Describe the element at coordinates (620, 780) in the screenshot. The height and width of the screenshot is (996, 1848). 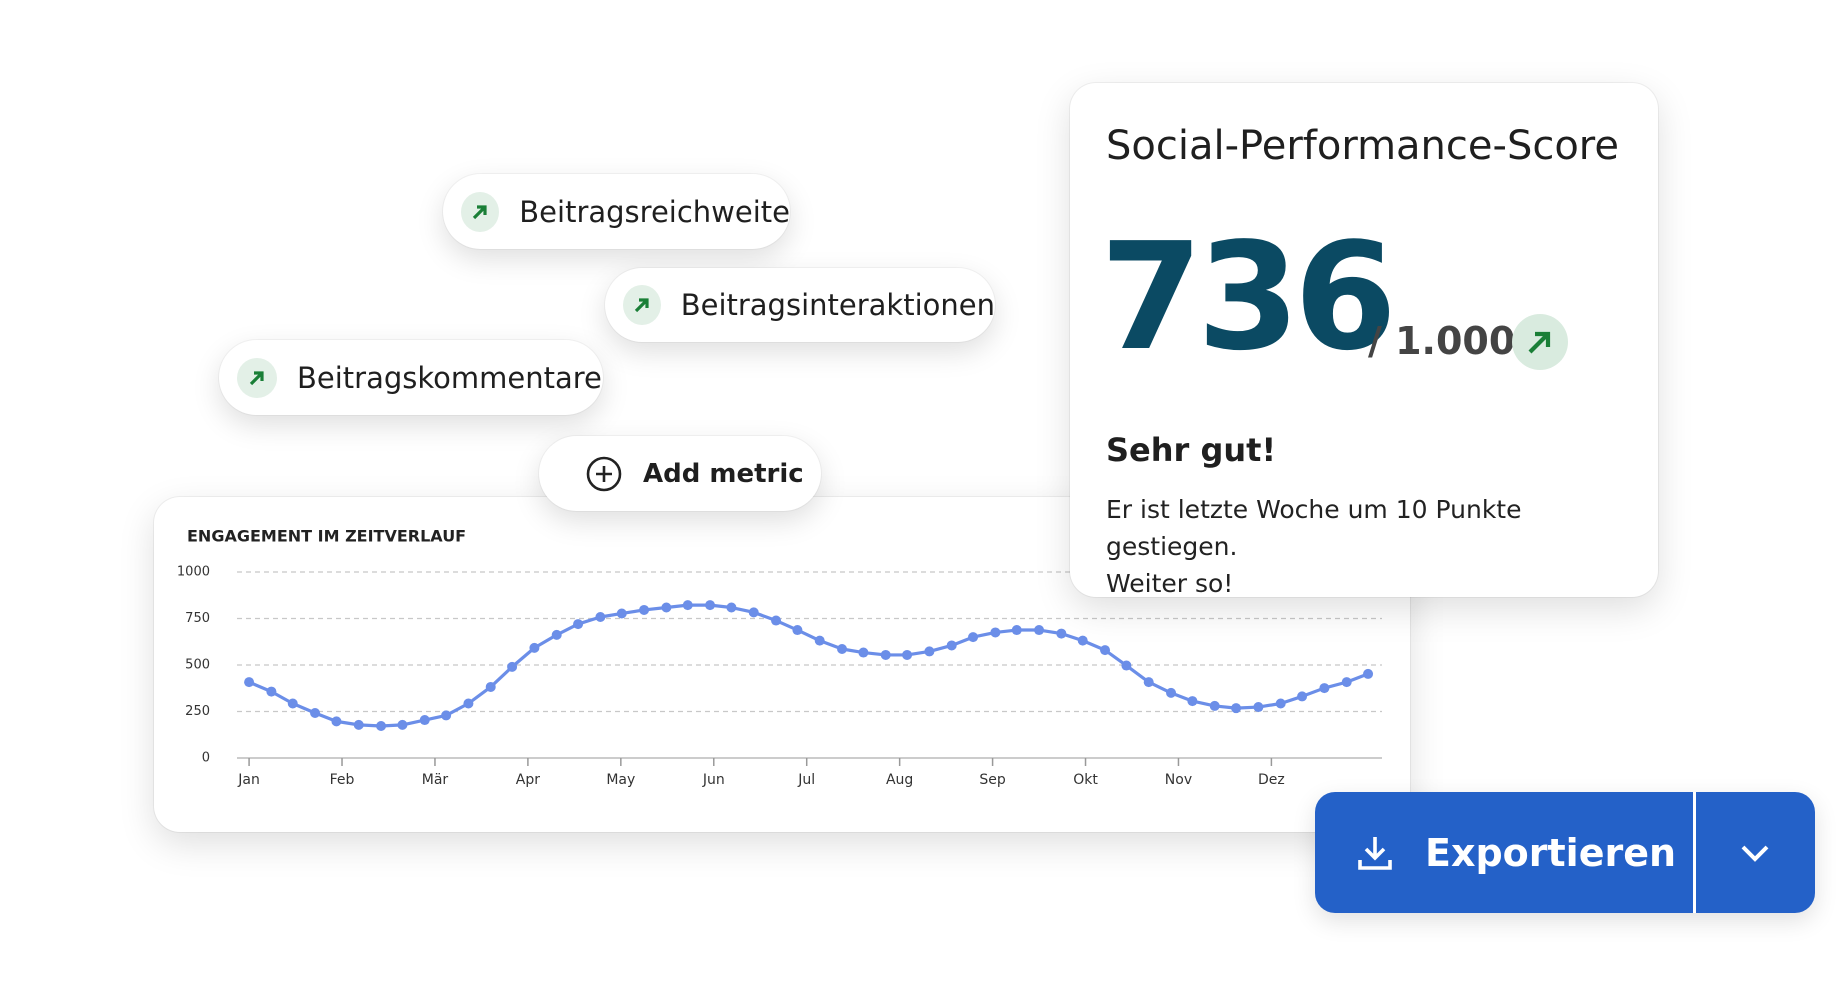
I see `x-tick-label: May` at that location.